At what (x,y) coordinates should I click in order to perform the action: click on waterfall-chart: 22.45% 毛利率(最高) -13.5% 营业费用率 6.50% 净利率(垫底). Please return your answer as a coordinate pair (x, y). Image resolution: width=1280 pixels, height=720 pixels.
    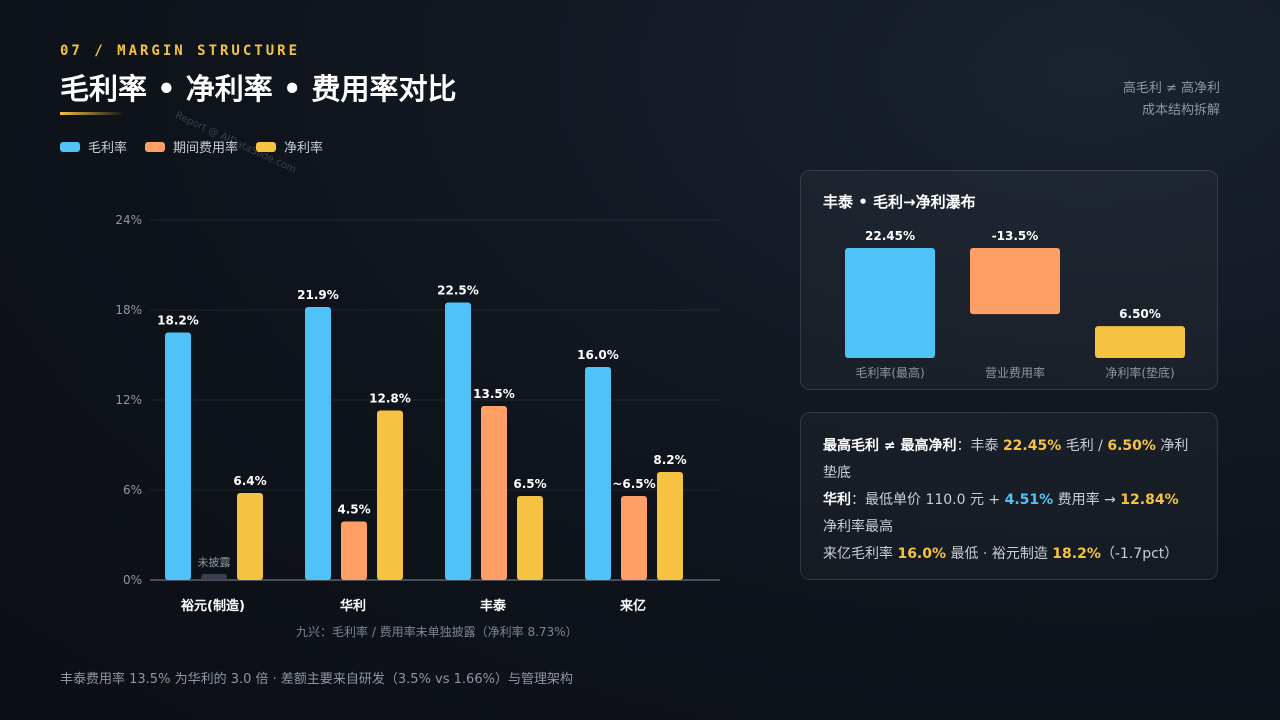
    Looking at the image, I should click on (1015, 304).